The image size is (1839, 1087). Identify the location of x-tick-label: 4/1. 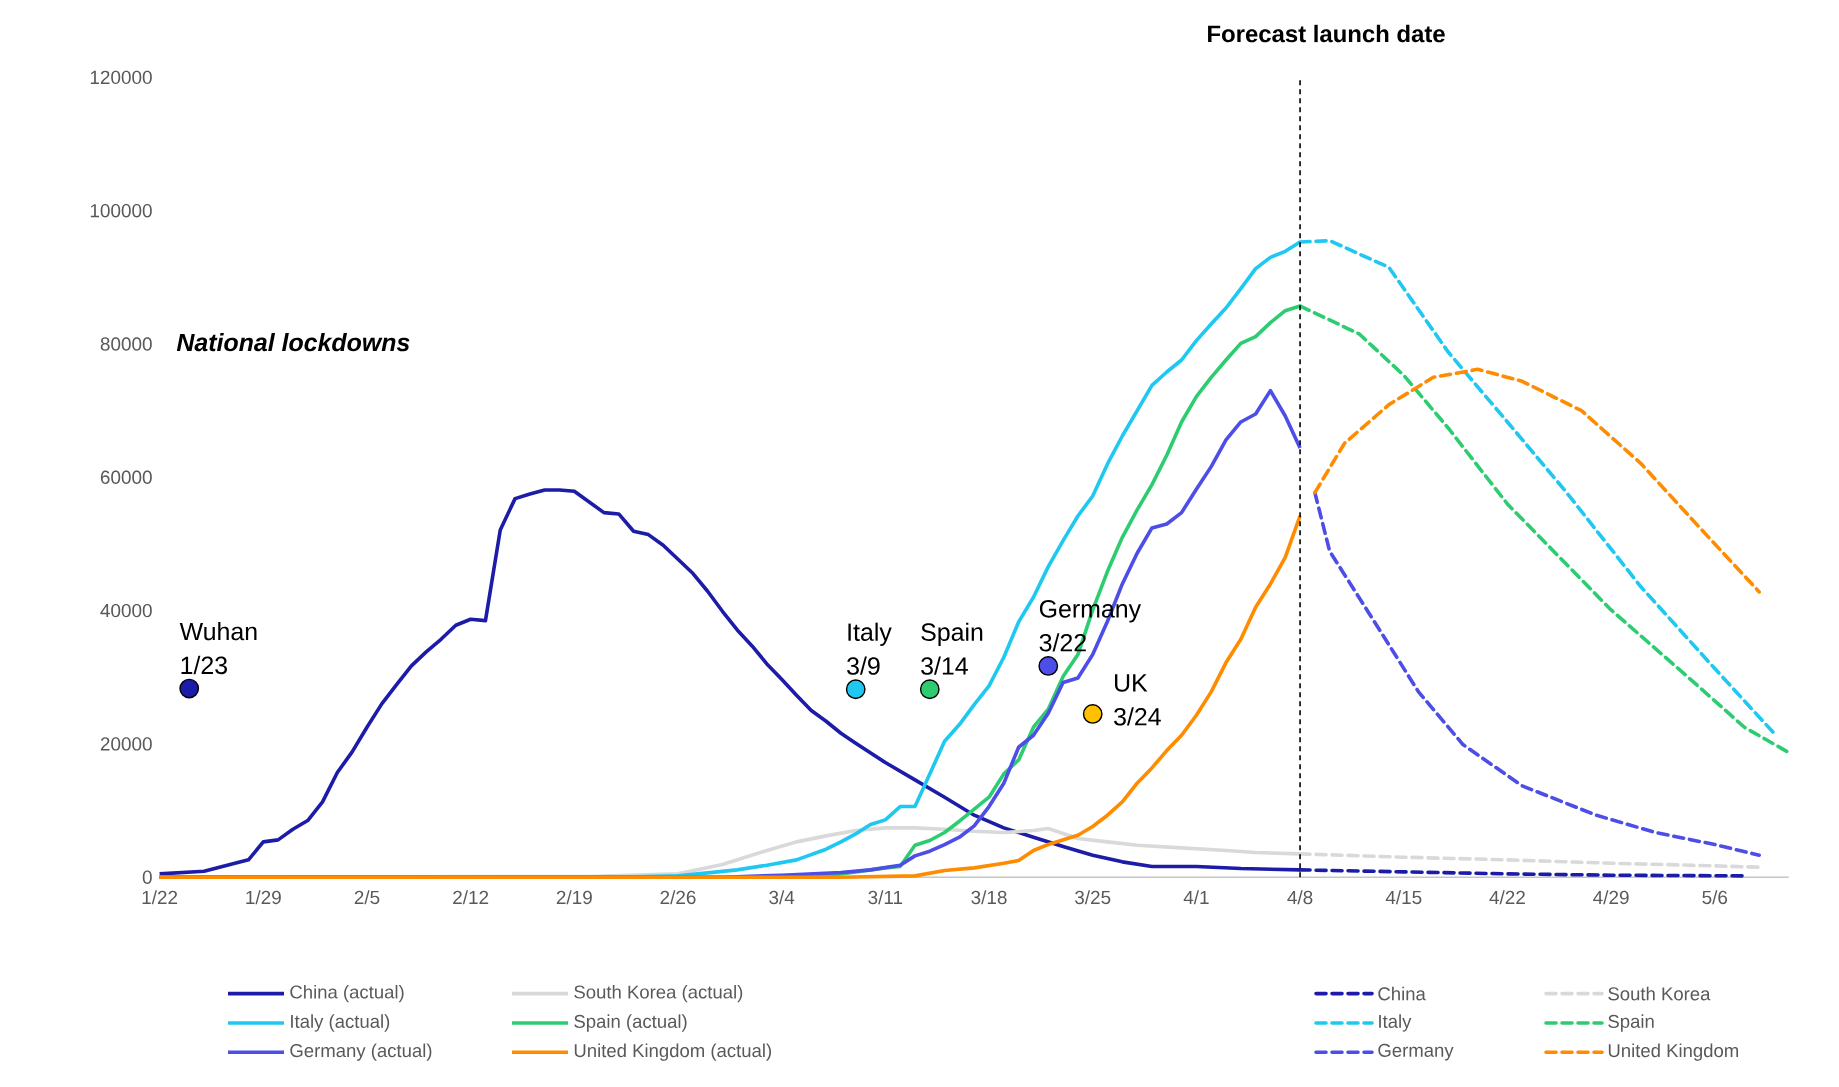
(1196, 897).